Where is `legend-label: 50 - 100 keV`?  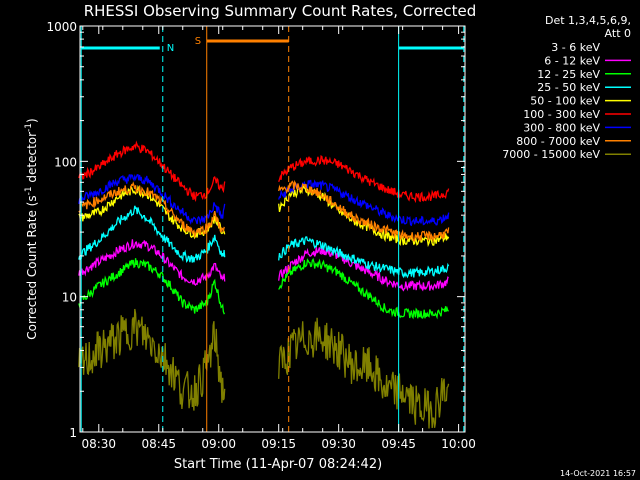 legend-label: 50 - 100 keV is located at coordinates (565, 101).